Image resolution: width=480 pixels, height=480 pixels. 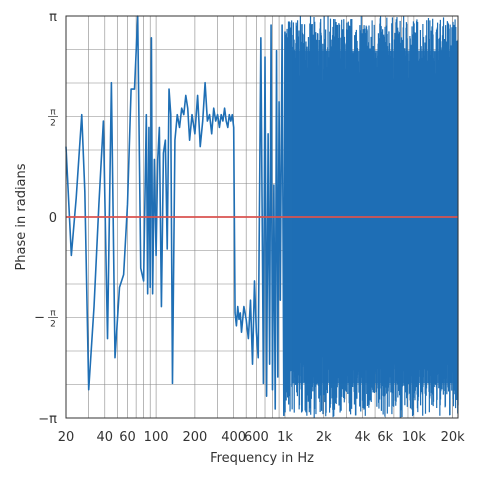 I want to click on x-tick-label: 600, so click(x=256, y=437).